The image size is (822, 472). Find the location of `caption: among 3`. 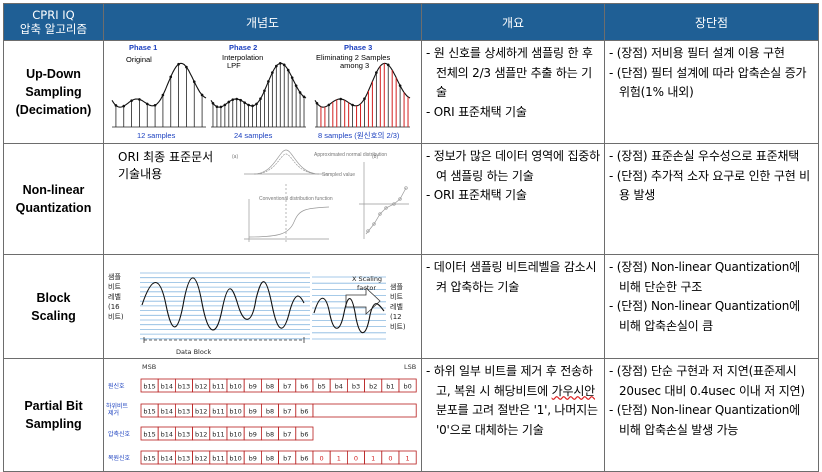

caption: among 3 is located at coordinates (354, 65).